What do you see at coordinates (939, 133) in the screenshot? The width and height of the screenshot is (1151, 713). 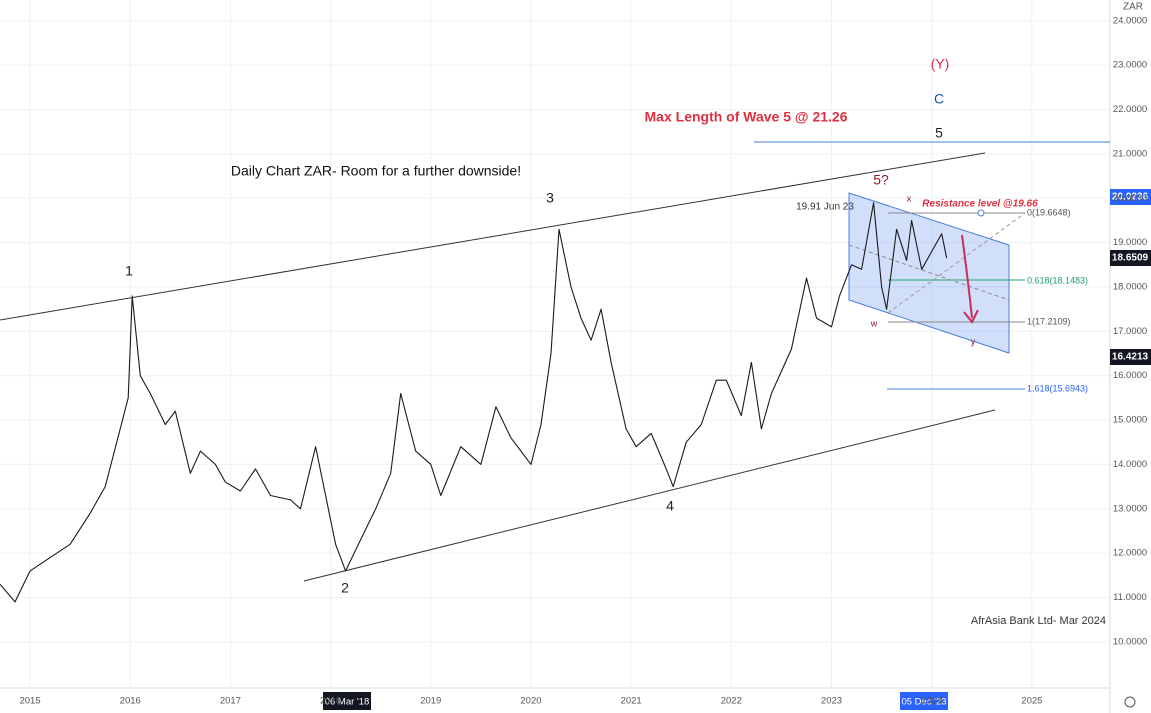 I see `wave-label: 5` at bounding box center [939, 133].